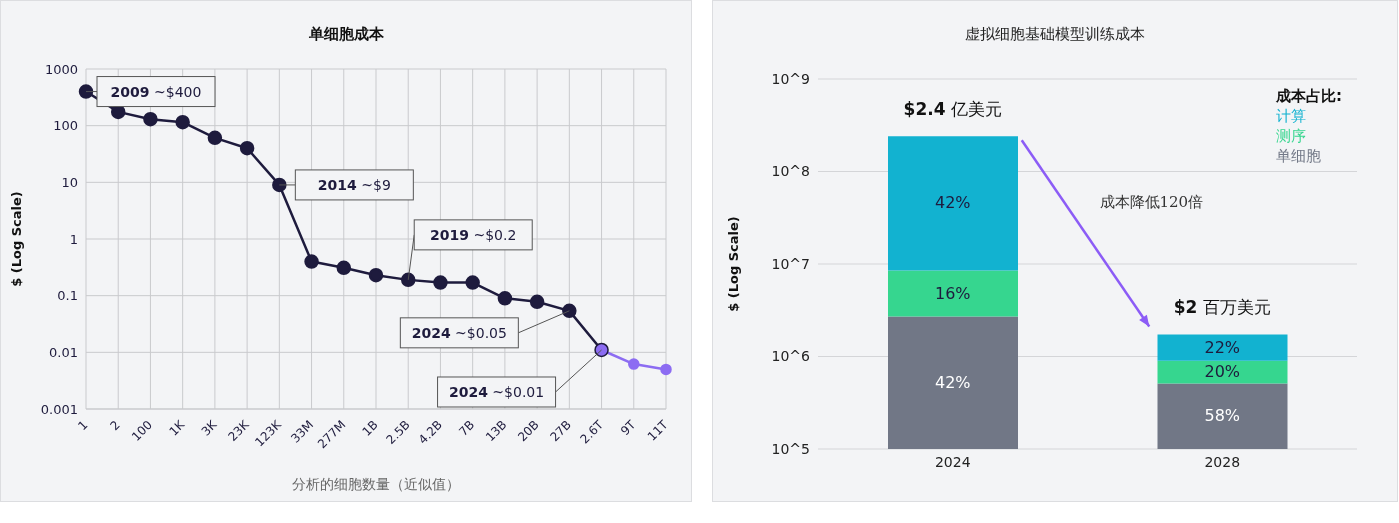 Image resolution: width=1399 pixels, height=523 pixels. I want to click on y-tick-label: 1, so click(73, 239).